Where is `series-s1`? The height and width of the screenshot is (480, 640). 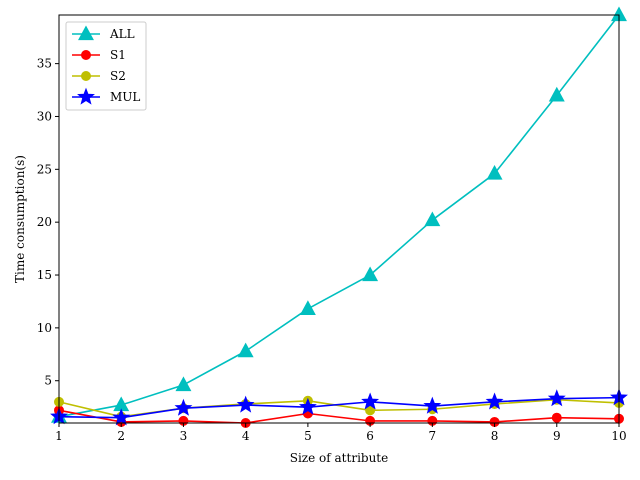
series-s1 is located at coordinates (339, 416).